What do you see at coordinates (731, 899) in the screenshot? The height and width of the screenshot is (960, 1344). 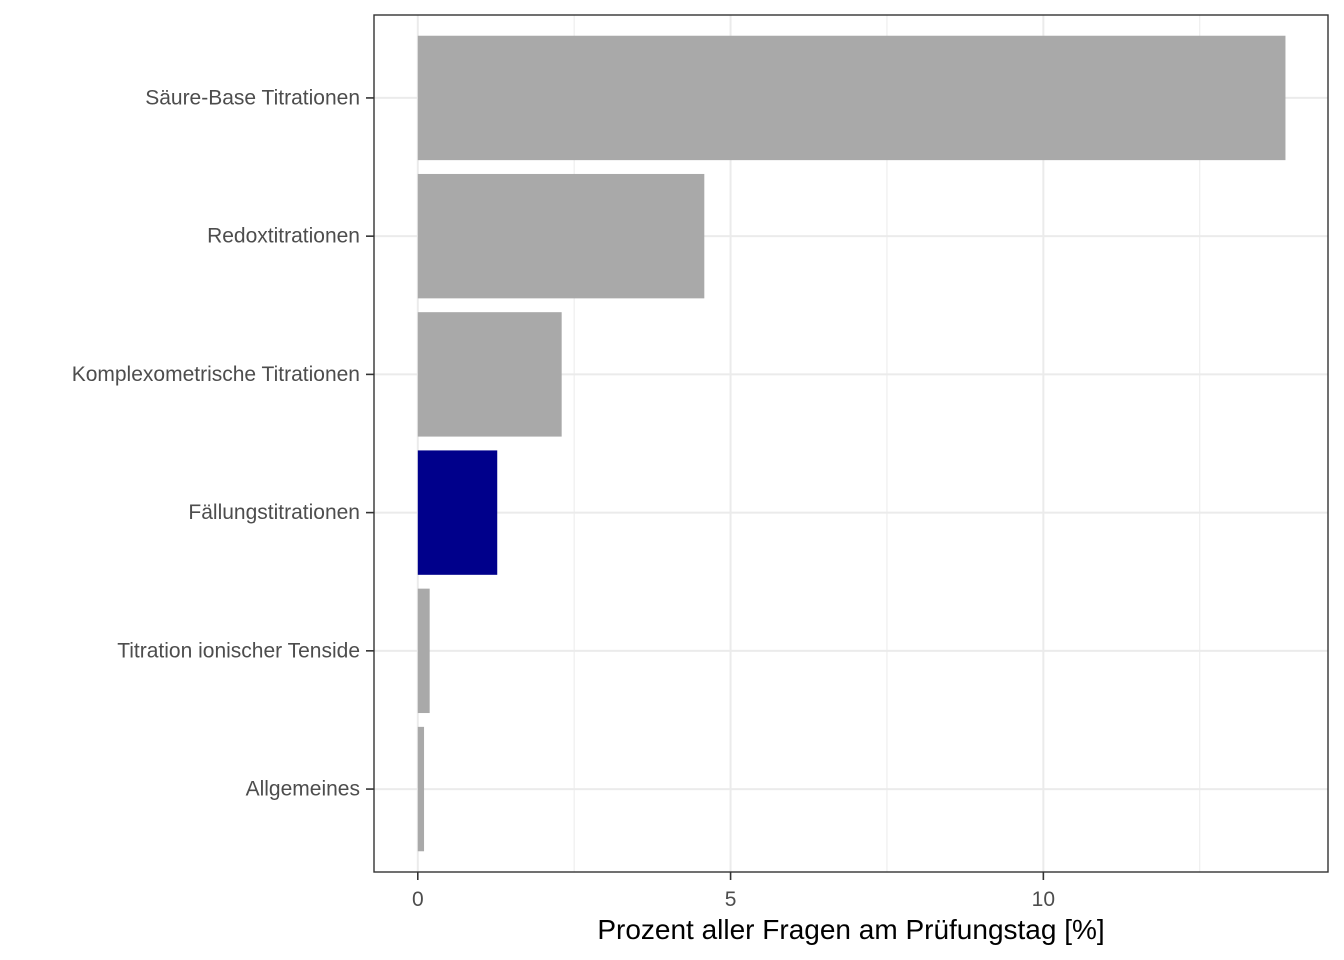 I see `x-tick-label: 5` at bounding box center [731, 899].